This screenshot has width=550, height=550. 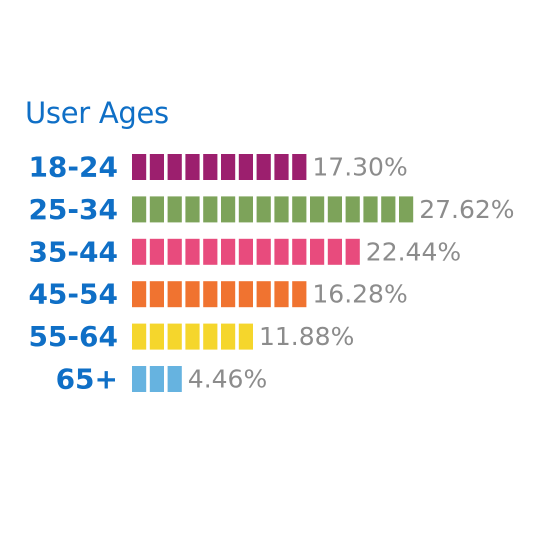 What do you see at coordinates (73, 167) in the screenshot?
I see `category-label: 18-24` at bounding box center [73, 167].